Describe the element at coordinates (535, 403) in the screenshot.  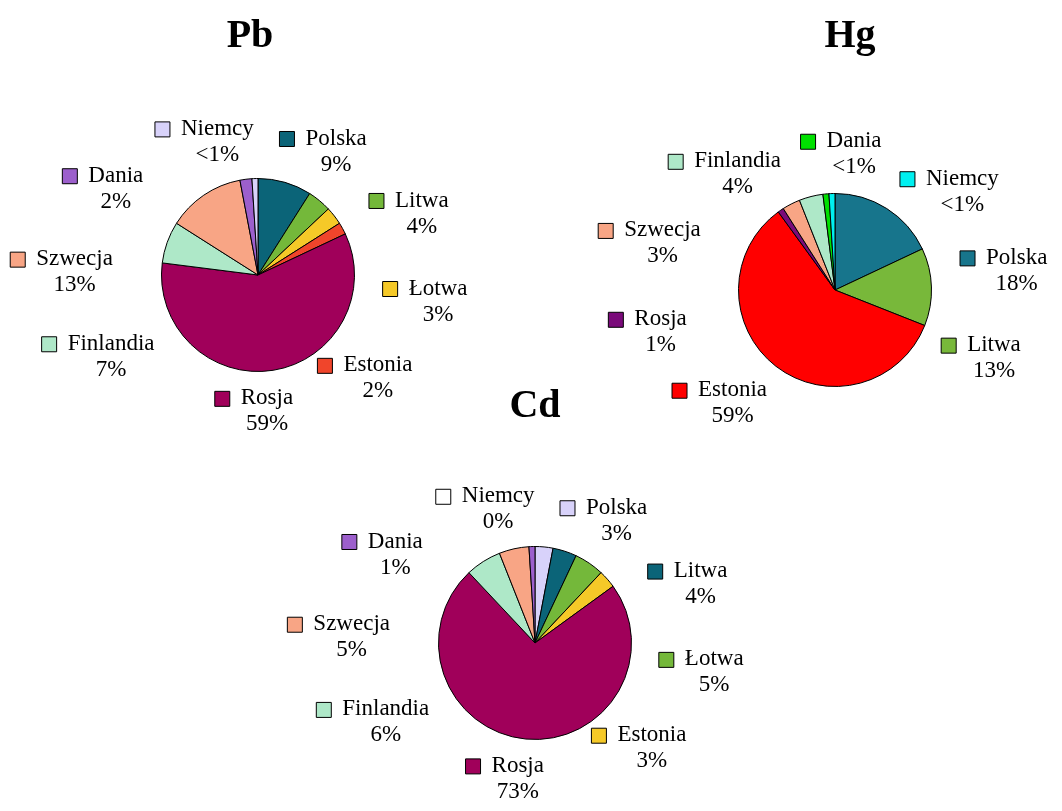
I see `chart-title: Cd` at that location.